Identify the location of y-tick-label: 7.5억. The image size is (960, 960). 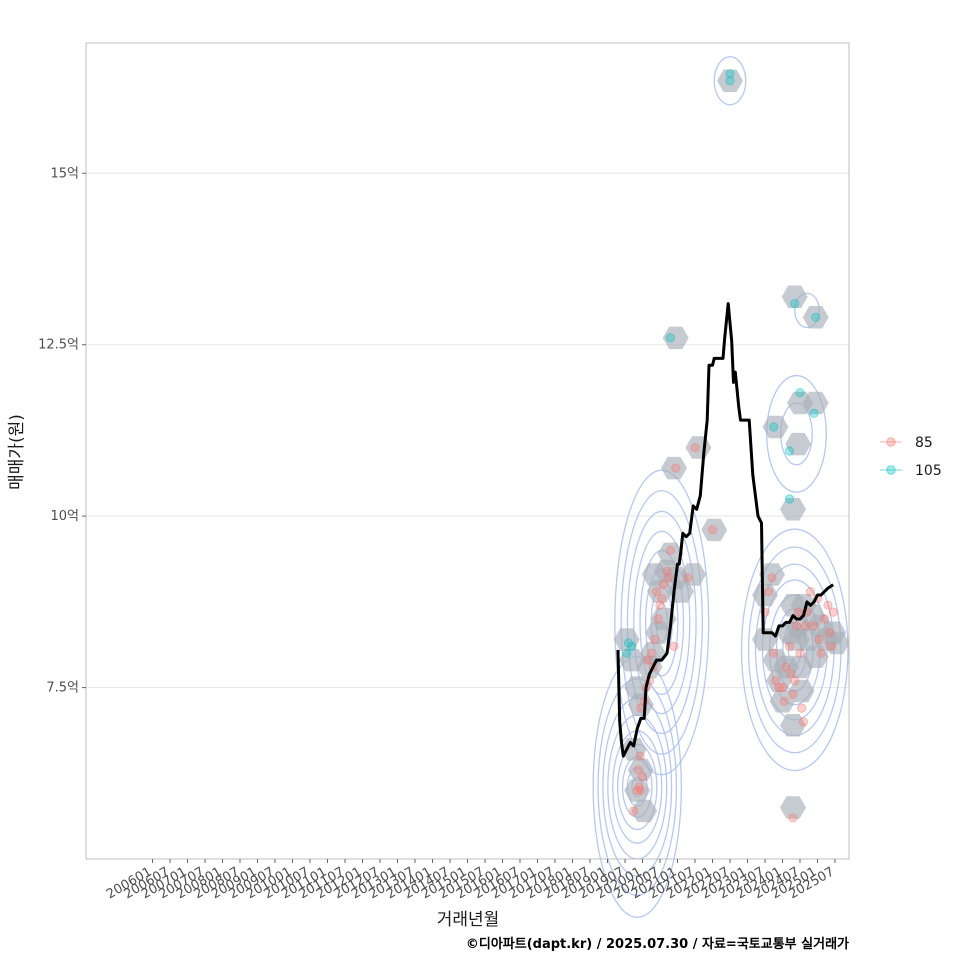
(62, 688).